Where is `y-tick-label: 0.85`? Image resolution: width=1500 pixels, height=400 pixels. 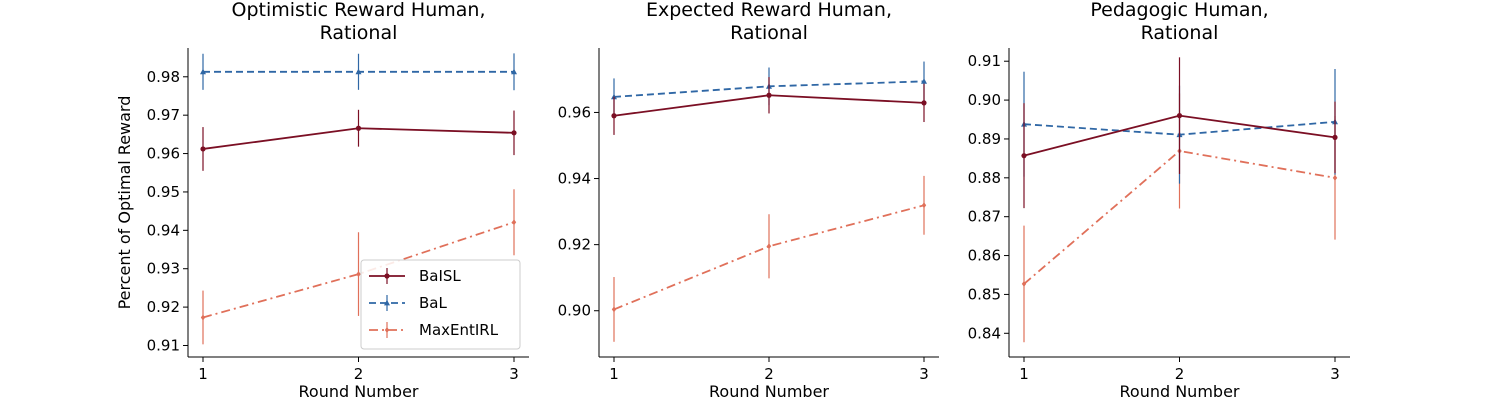 y-tick-label: 0.85 is located at coordinates (984, 294).